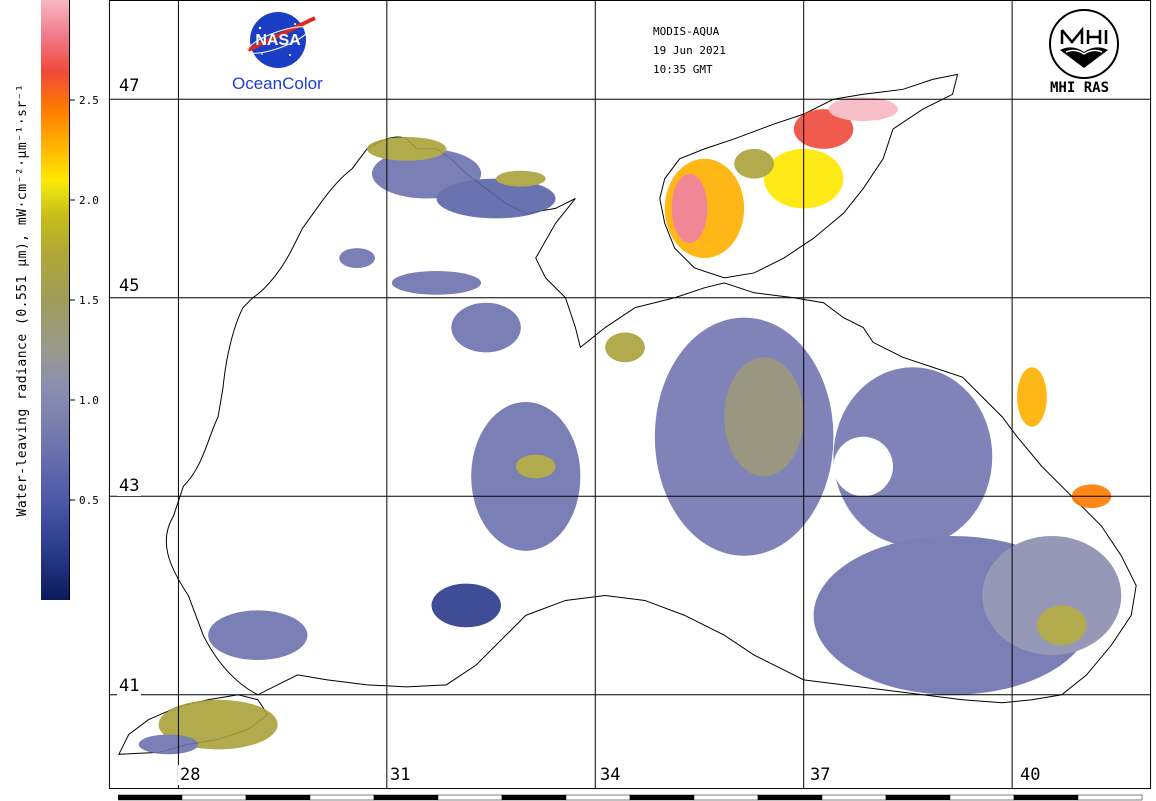  What do you see at coordinates (277, 83) in the screenshot?
I see `oceancolor-label: OceanColor` at bounding box center [277, 83].